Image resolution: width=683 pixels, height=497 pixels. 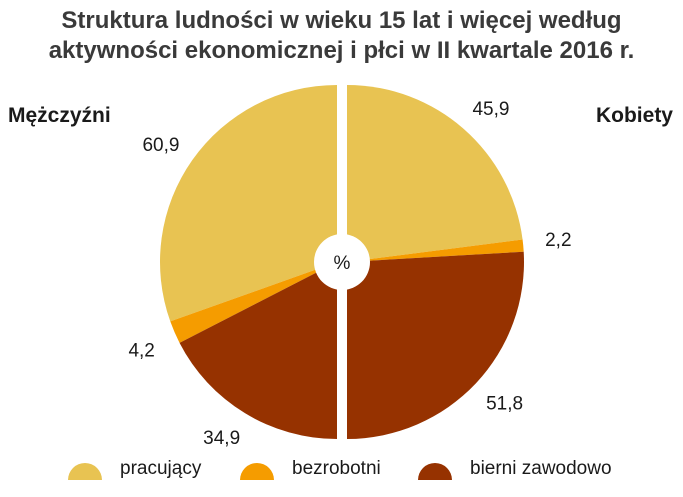 I want to click on men-label: Mężczyźni, so click(x=59, y=115).